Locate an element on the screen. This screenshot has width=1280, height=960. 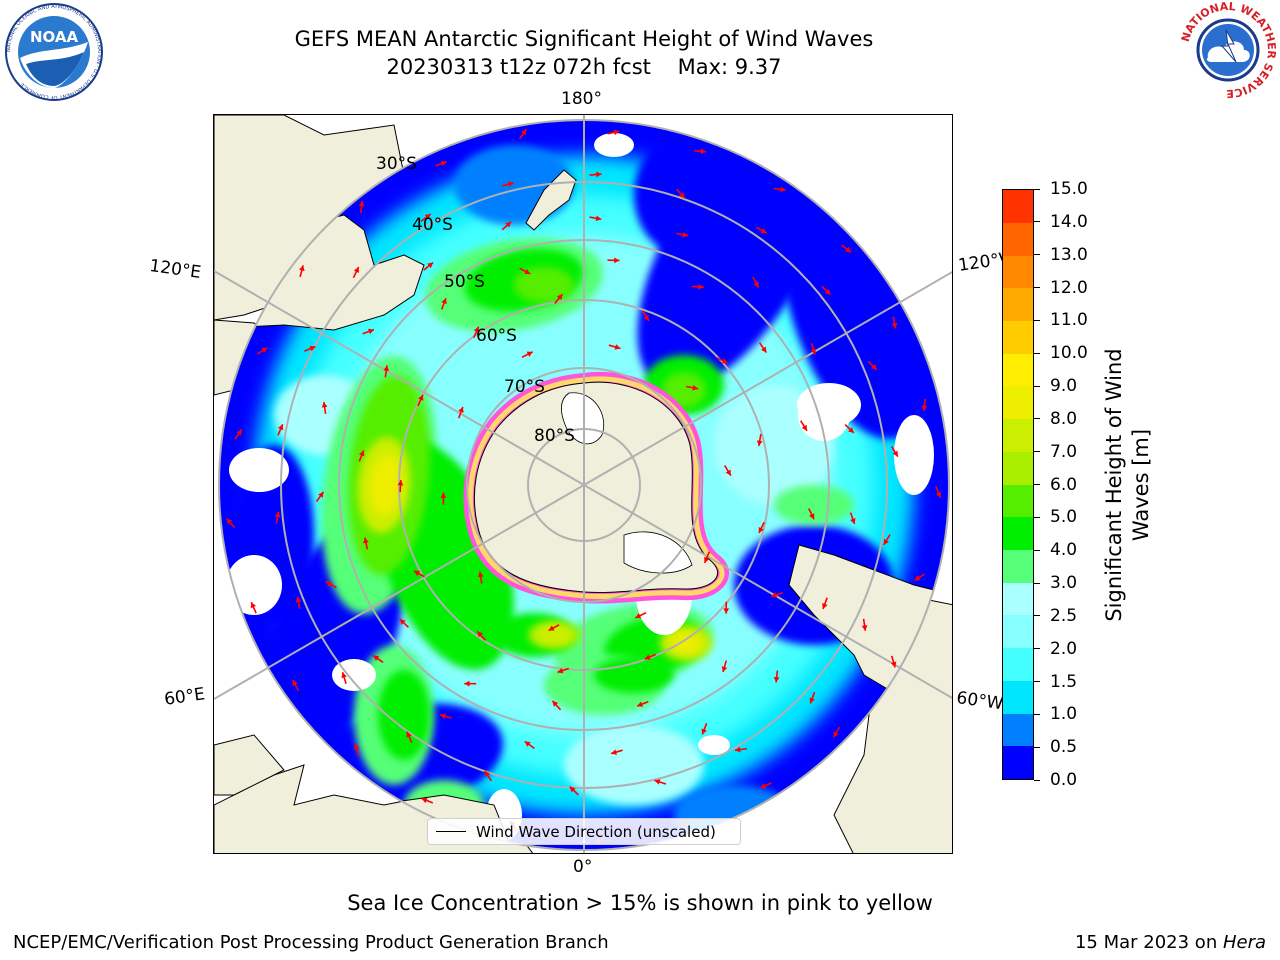
colorbar-tick-label: 10.0 is located at coordinates (1069, 353).